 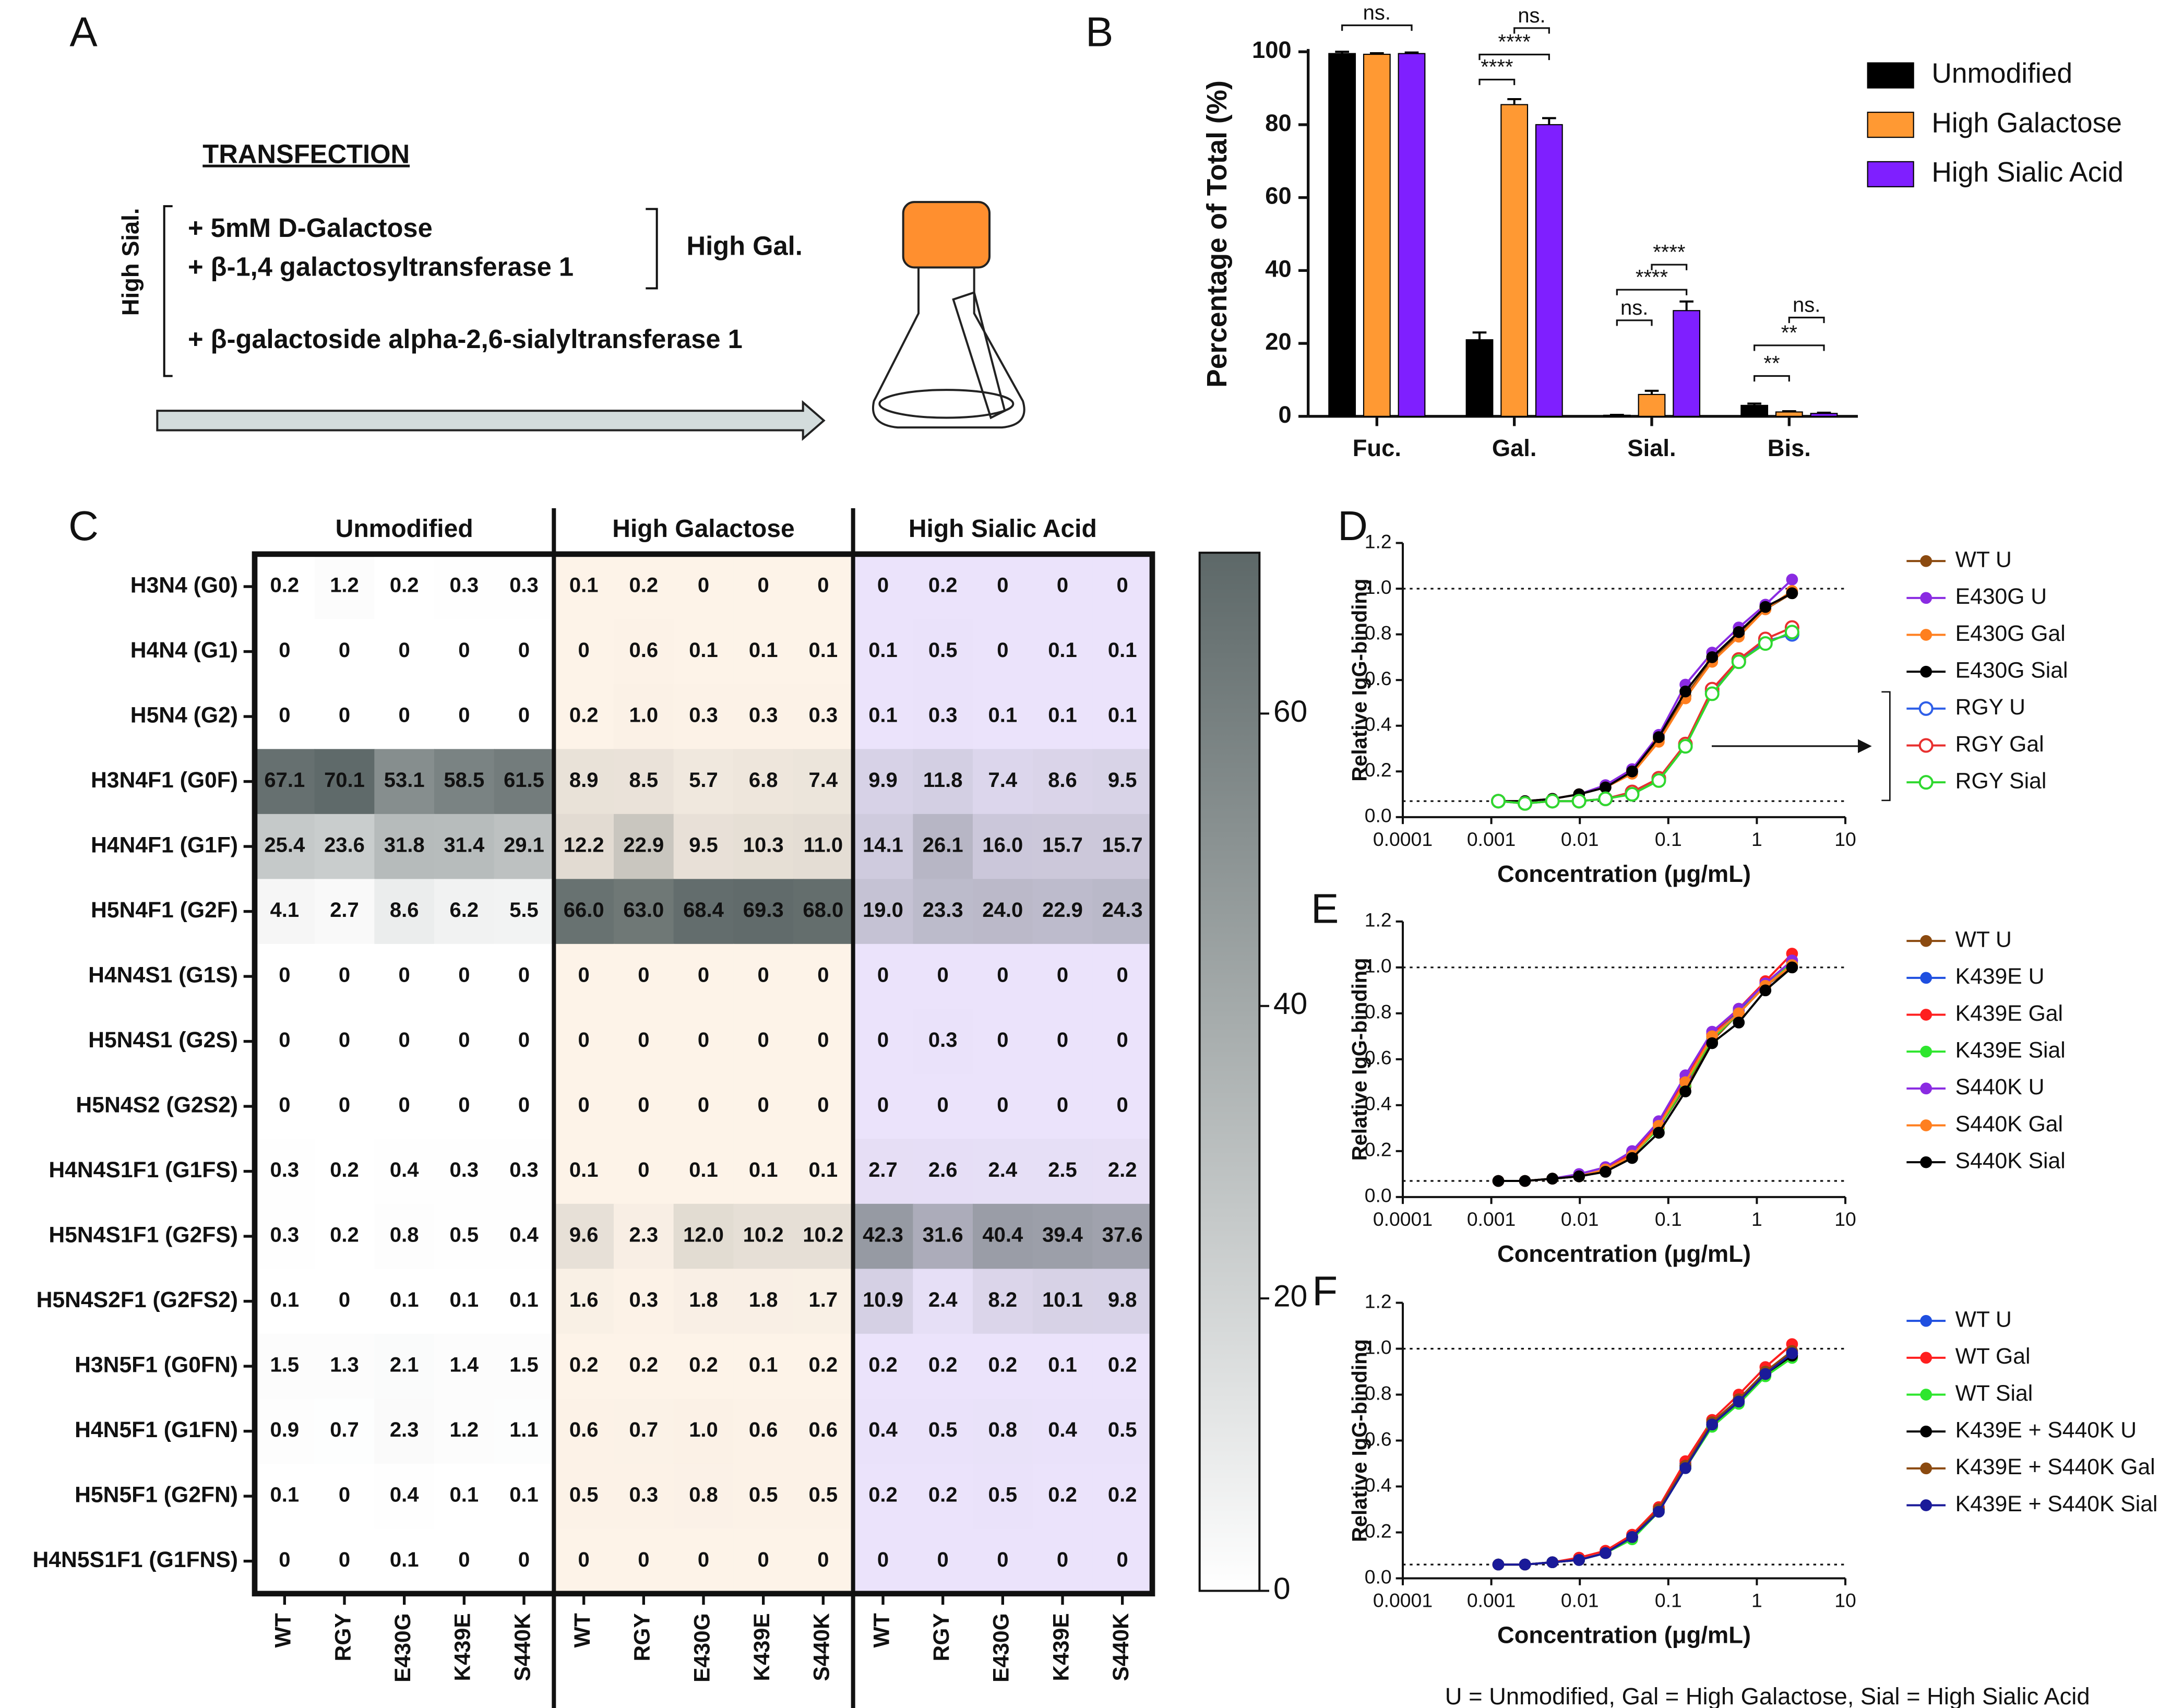 What do you see at coordinates (1645, 1071) in the screenshot?
I see `curve` at bounding box center [1645, 1071].